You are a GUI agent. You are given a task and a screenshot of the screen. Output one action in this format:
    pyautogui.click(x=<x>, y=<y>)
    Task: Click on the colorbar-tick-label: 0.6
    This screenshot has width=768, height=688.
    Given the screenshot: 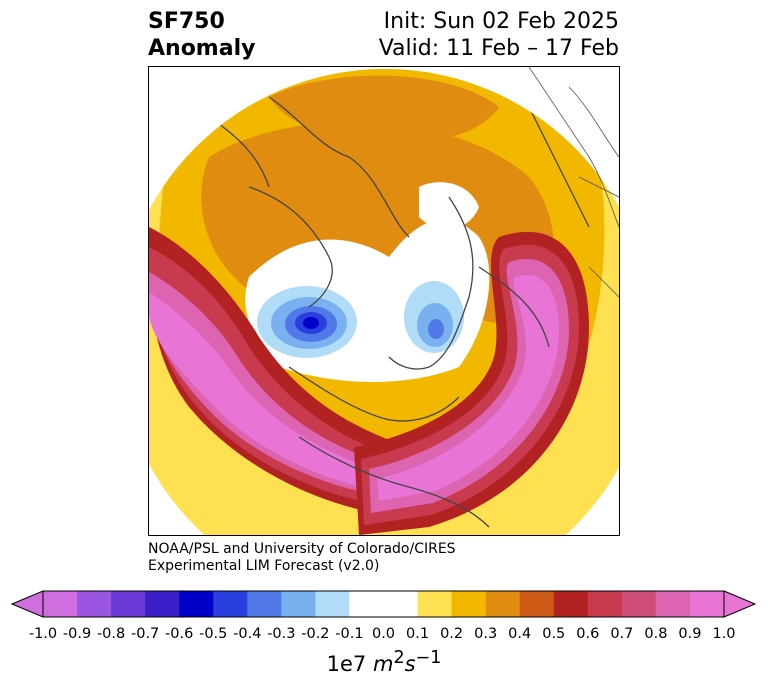 What is the action you would take?
    pyautogui.click(x=588, y=634)
    